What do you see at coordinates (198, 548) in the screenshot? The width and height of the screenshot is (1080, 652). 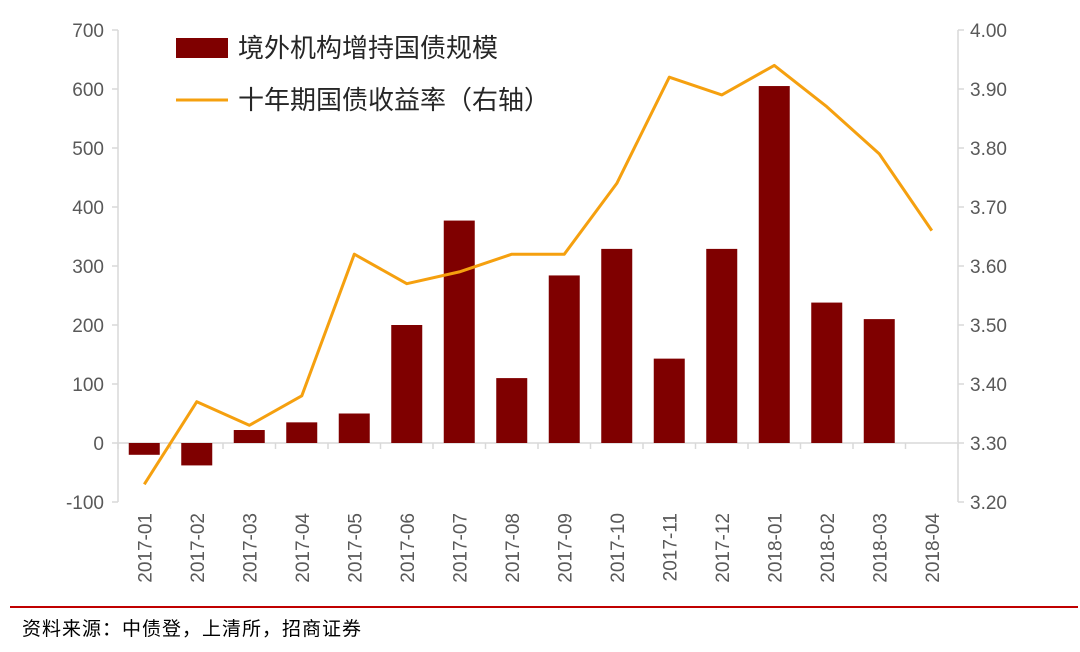 I see `x-tick-label-2017-02: 2017-02` at bounding box center [198, 548].